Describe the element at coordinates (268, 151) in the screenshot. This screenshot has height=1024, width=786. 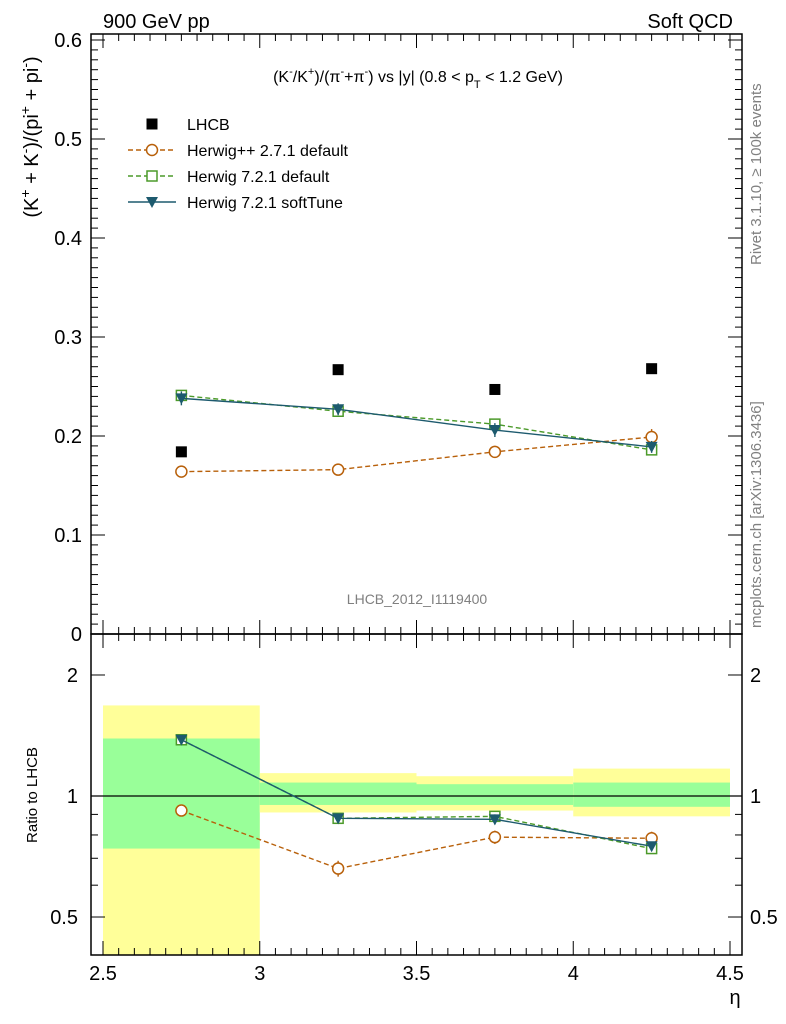
I see `legend-label-herwig-2-7-1-default: Herwig++ 2.7.1 default` at that location.